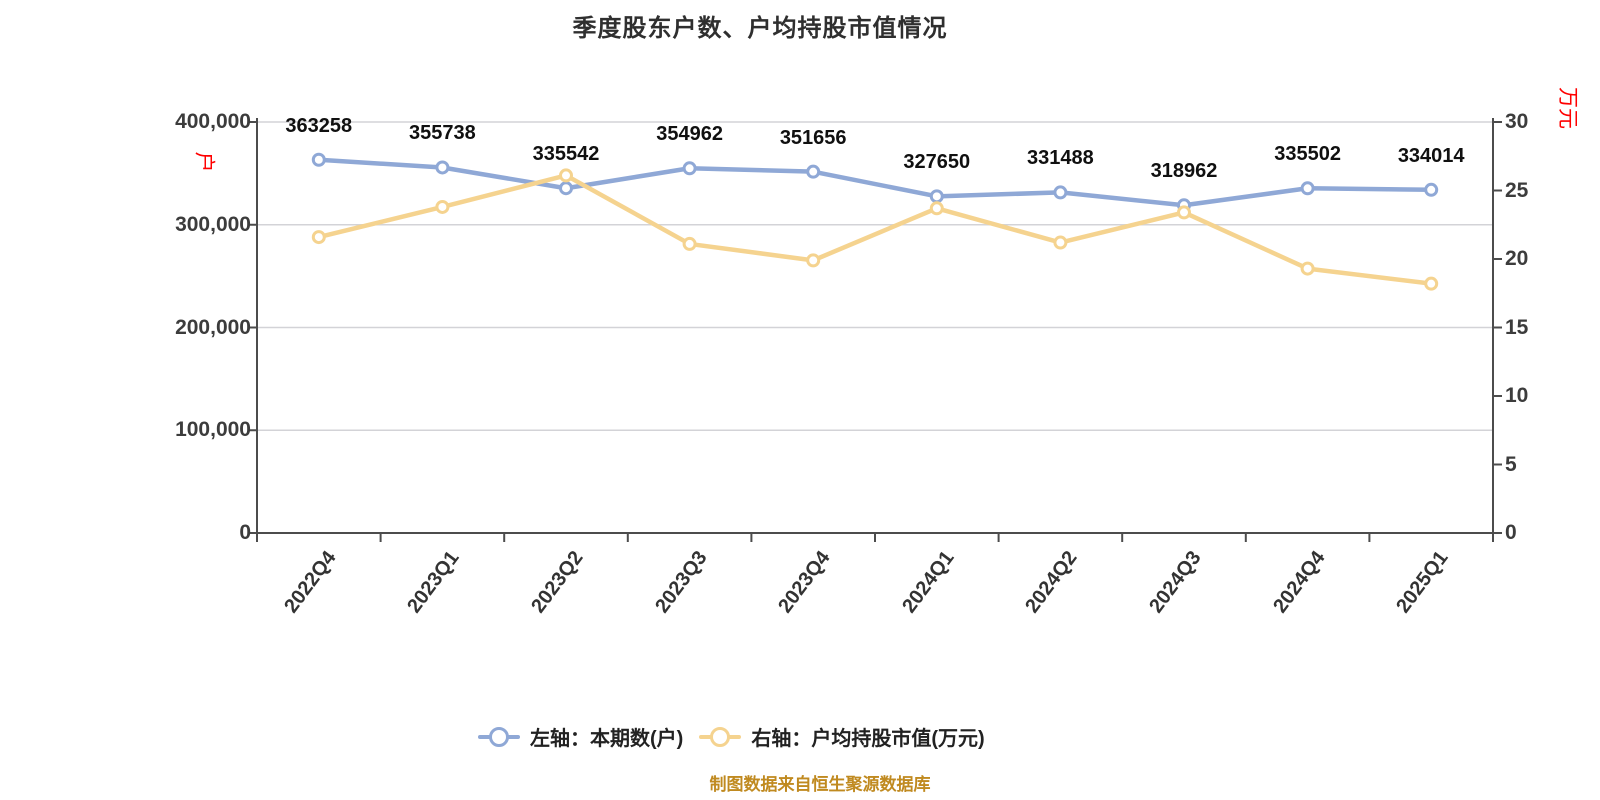 This screenshot has width=1600, height=800. Describe the element at coordinates (813, 137) in the screenshot. I see `data-point-value-label: 351656` at that location.